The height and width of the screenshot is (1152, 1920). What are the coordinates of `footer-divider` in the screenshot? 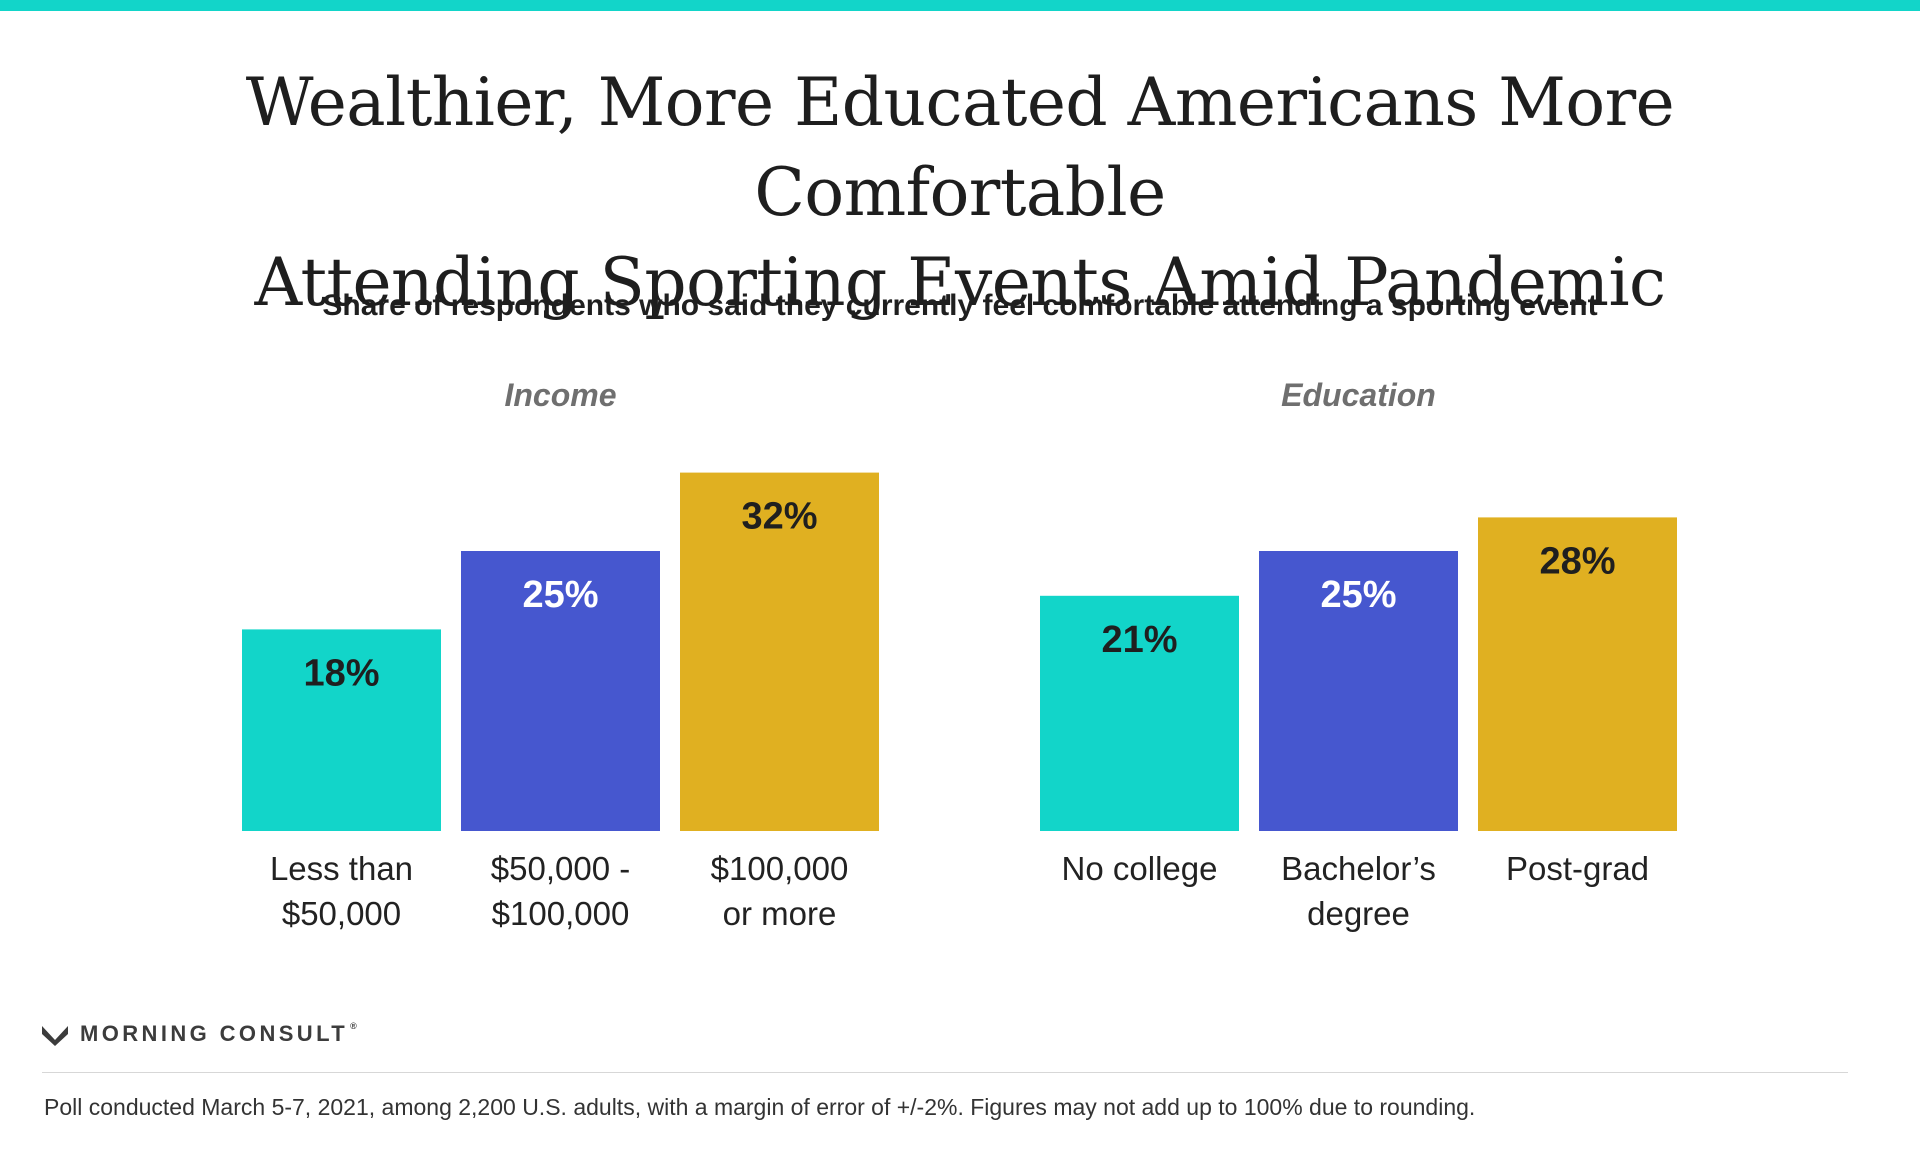 It's located at (945, 1072).